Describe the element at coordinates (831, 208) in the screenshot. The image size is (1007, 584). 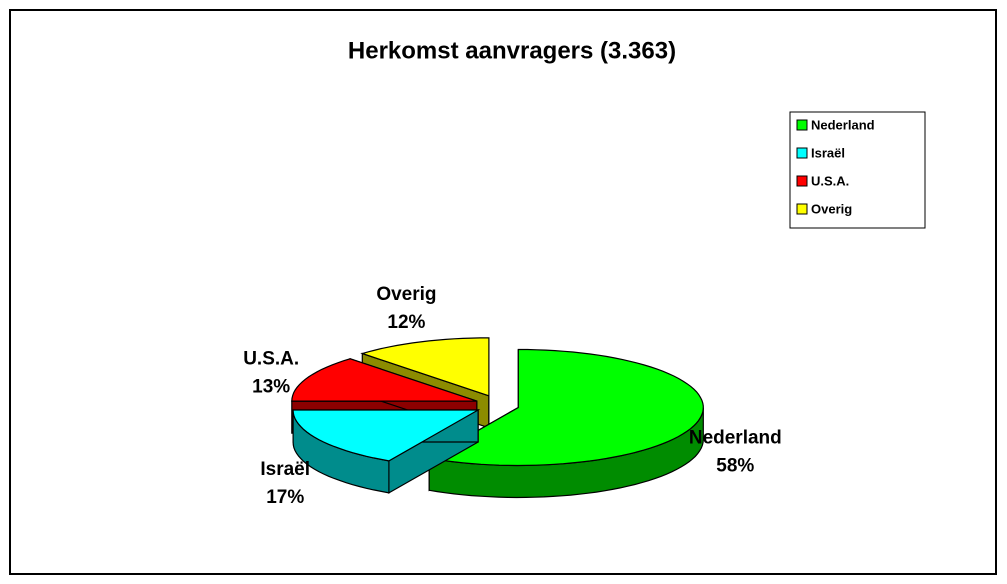
I see `legend-label: Overig` at that location.